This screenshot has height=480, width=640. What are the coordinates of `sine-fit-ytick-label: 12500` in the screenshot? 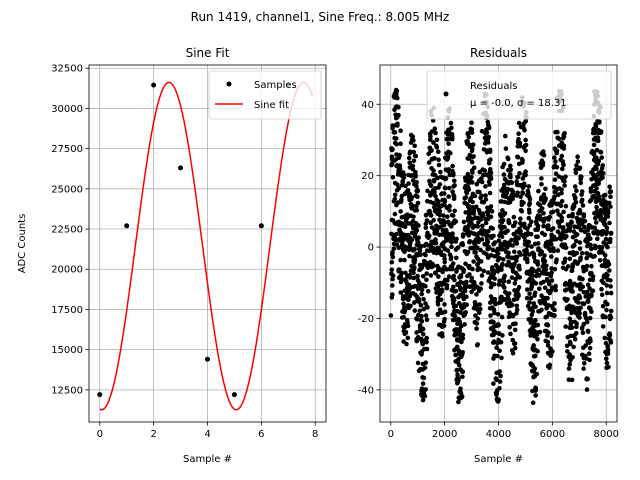 It's located at (67, 390).